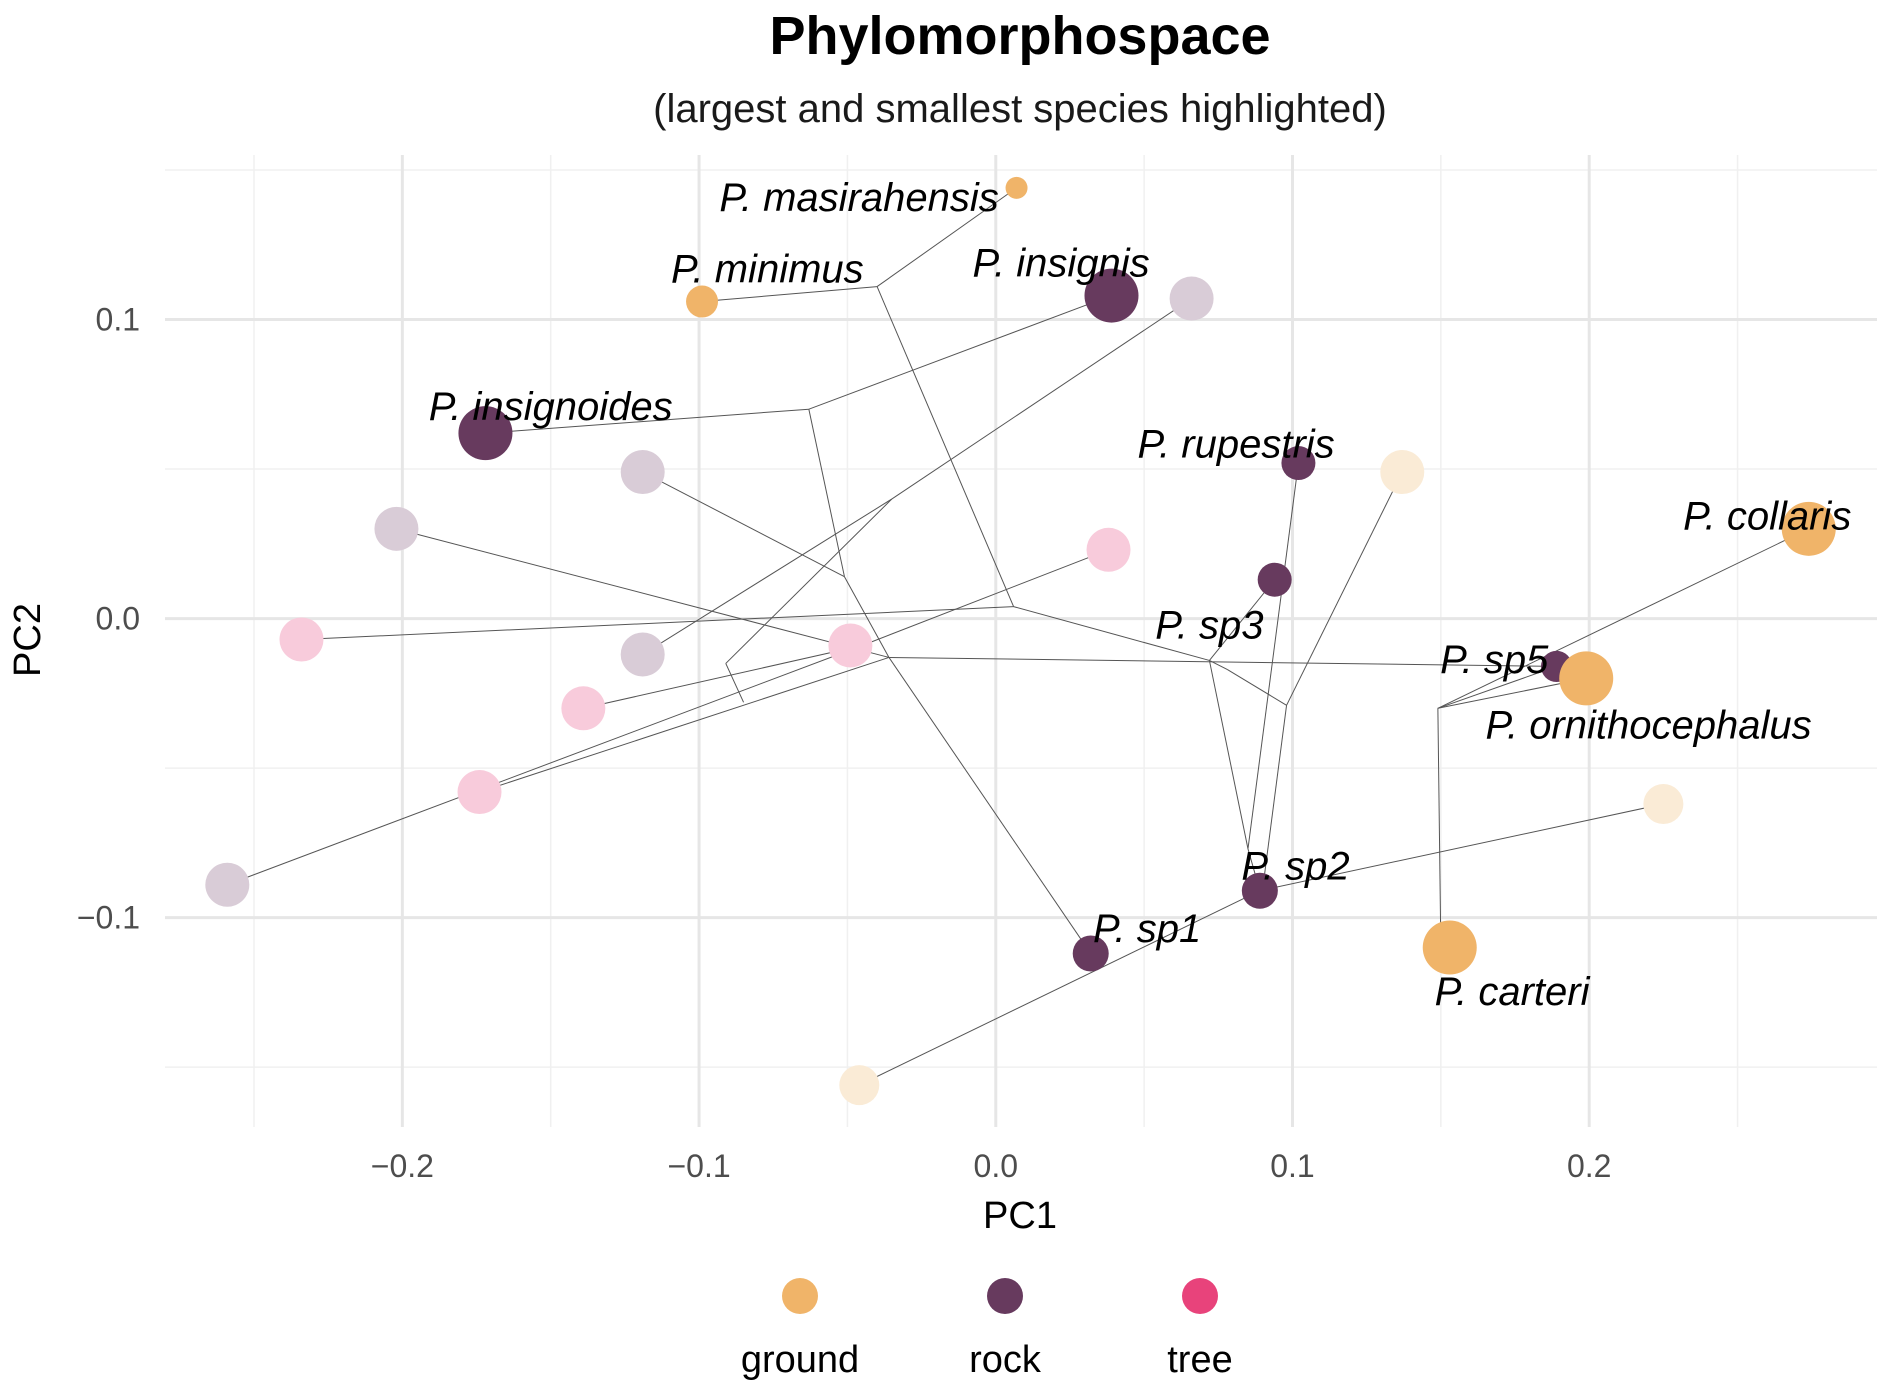 The image size is (1877, 1393). What do you see at coordinates (1402, 472) in the screenshot?
I see `species-point-f6` at bounding box center [1402, 472].